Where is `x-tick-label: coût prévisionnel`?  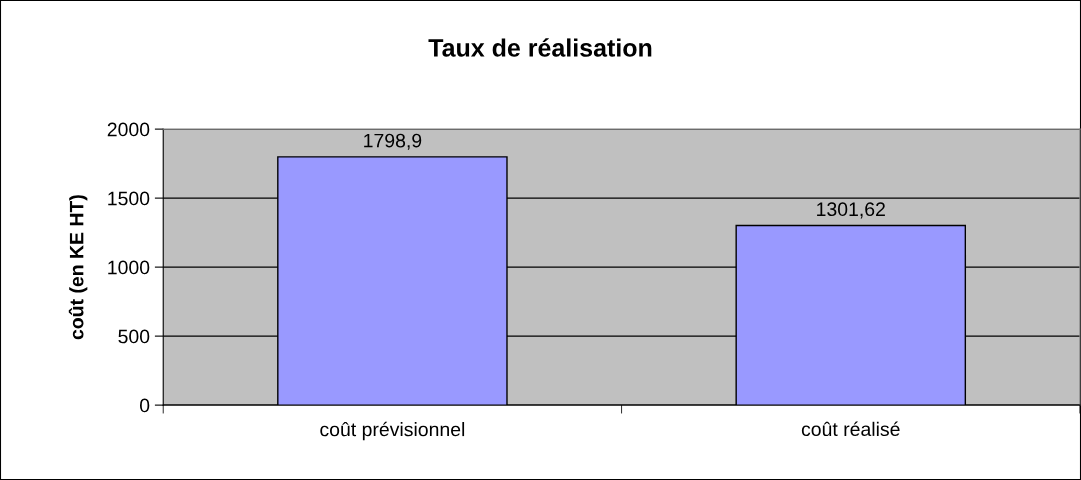
x-tick-label: coût prévisionnel is located at coordinates (392, 431).